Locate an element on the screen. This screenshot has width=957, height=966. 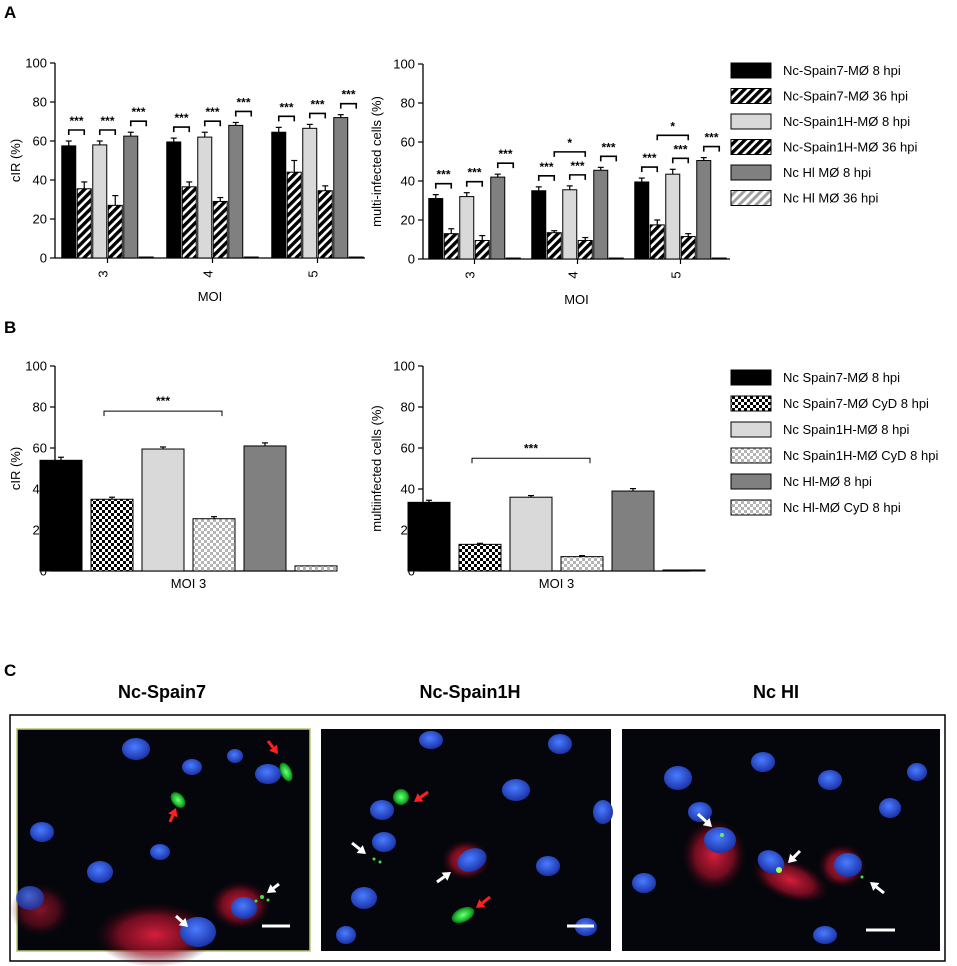
legend-label: Nc Hl-MØ CyD 8 hpi is located at coordinates (842, 507).